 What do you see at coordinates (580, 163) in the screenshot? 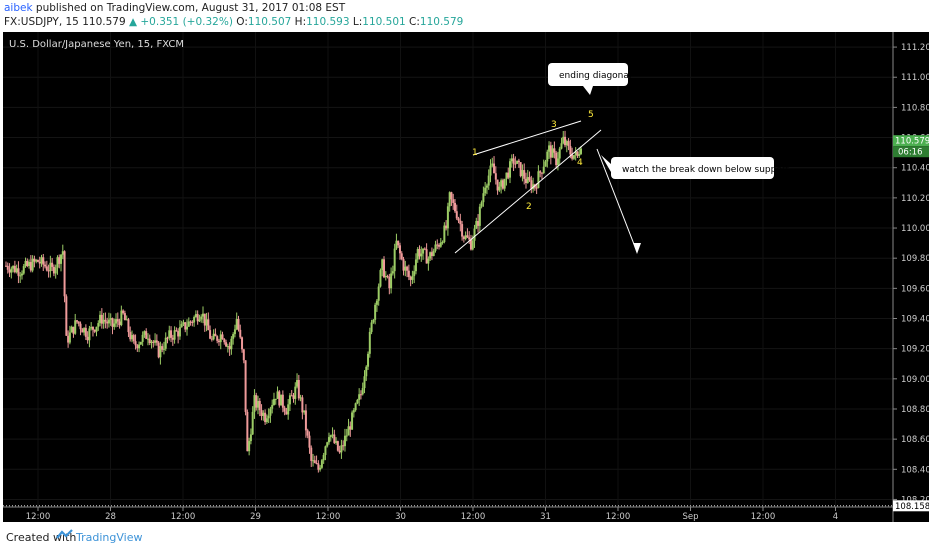
I see `wave-label-4: 4` at bounding box center [580, 163].